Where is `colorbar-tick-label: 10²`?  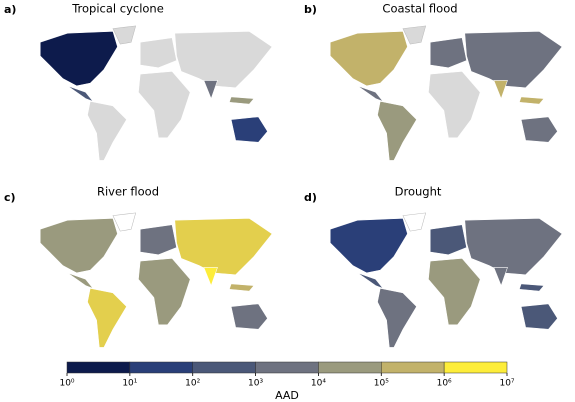
colorbar-tick-label: 10² is located at coordinates (192, 384).